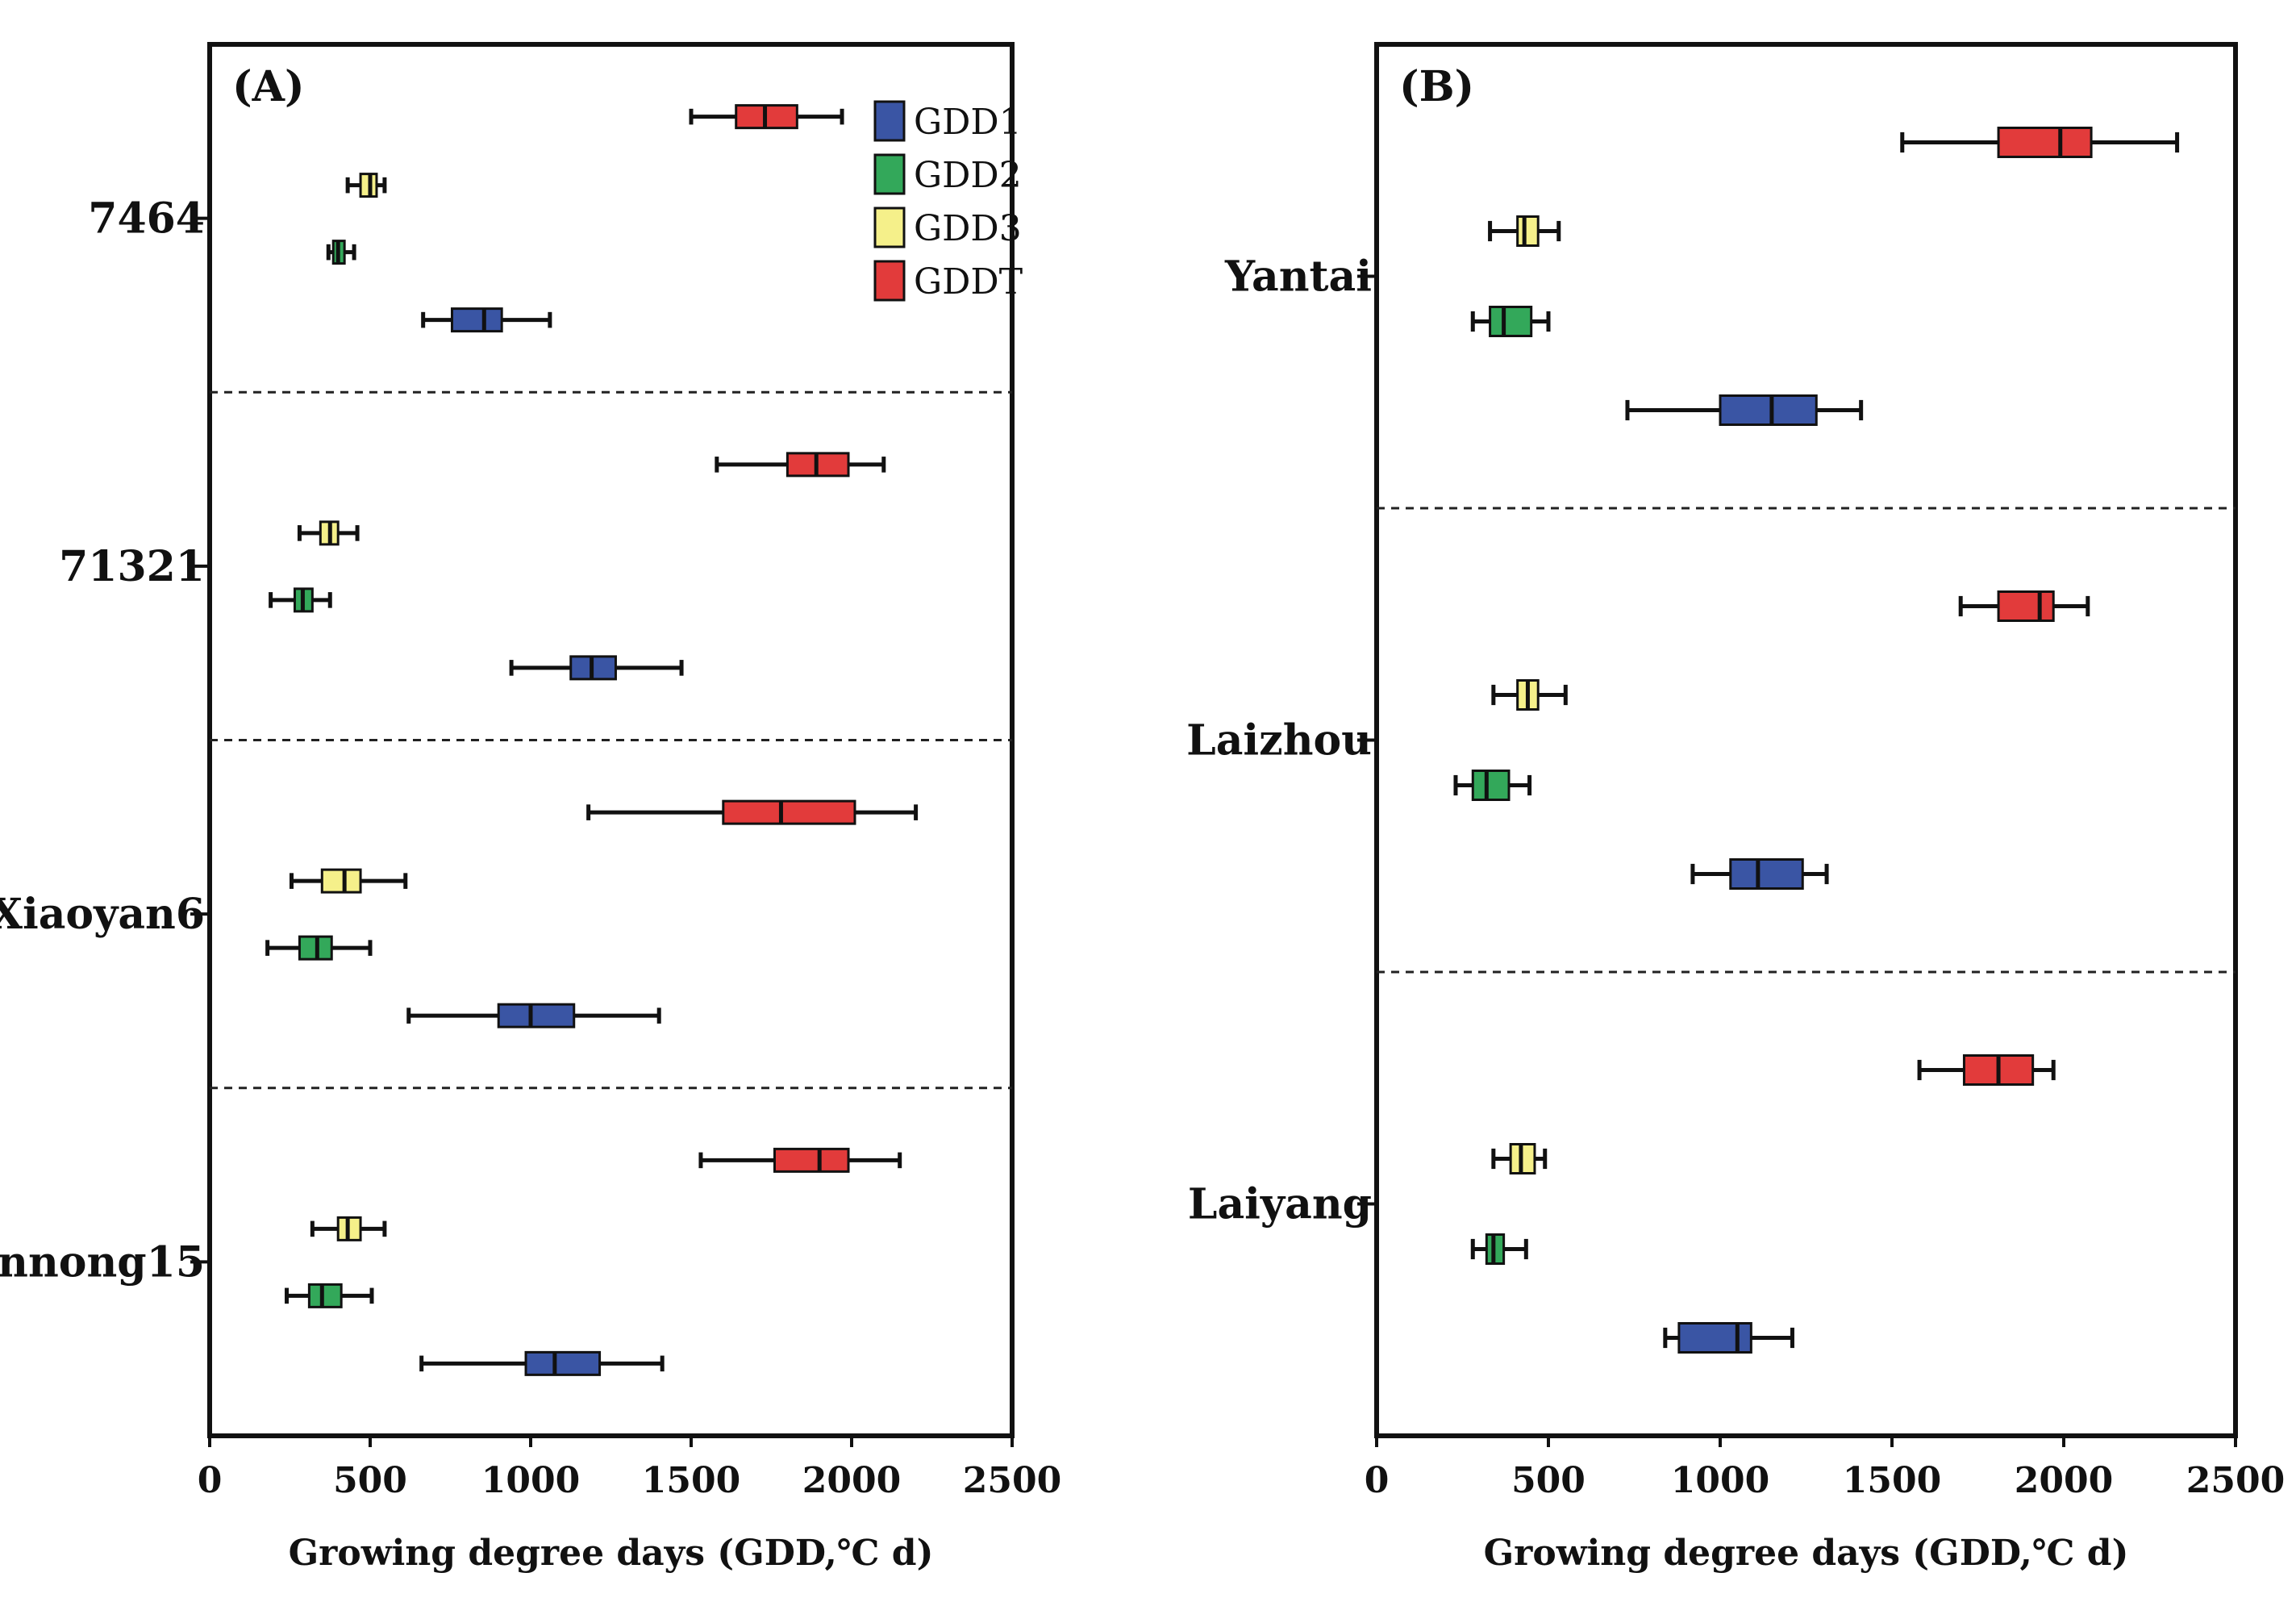 The height and width of the screenshot is (1602, 2296). I want to click on legend-label: GDD2, so click(968, 175).